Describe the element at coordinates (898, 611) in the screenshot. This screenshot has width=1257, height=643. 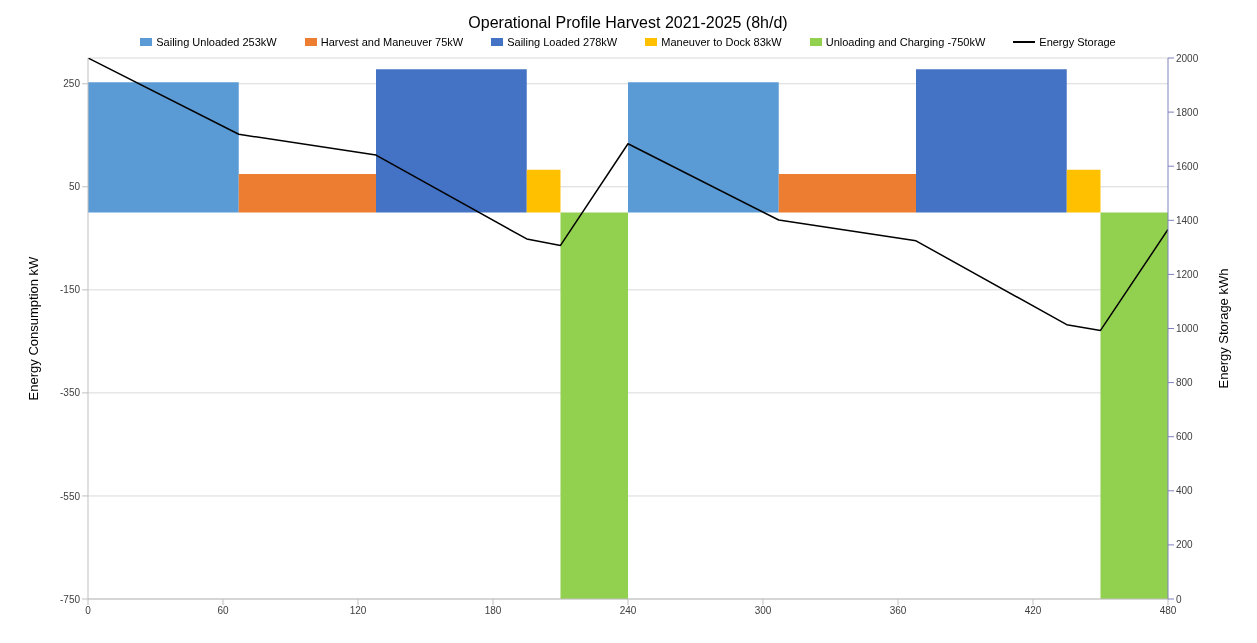
I see `x-tick-label: 360` at that location.